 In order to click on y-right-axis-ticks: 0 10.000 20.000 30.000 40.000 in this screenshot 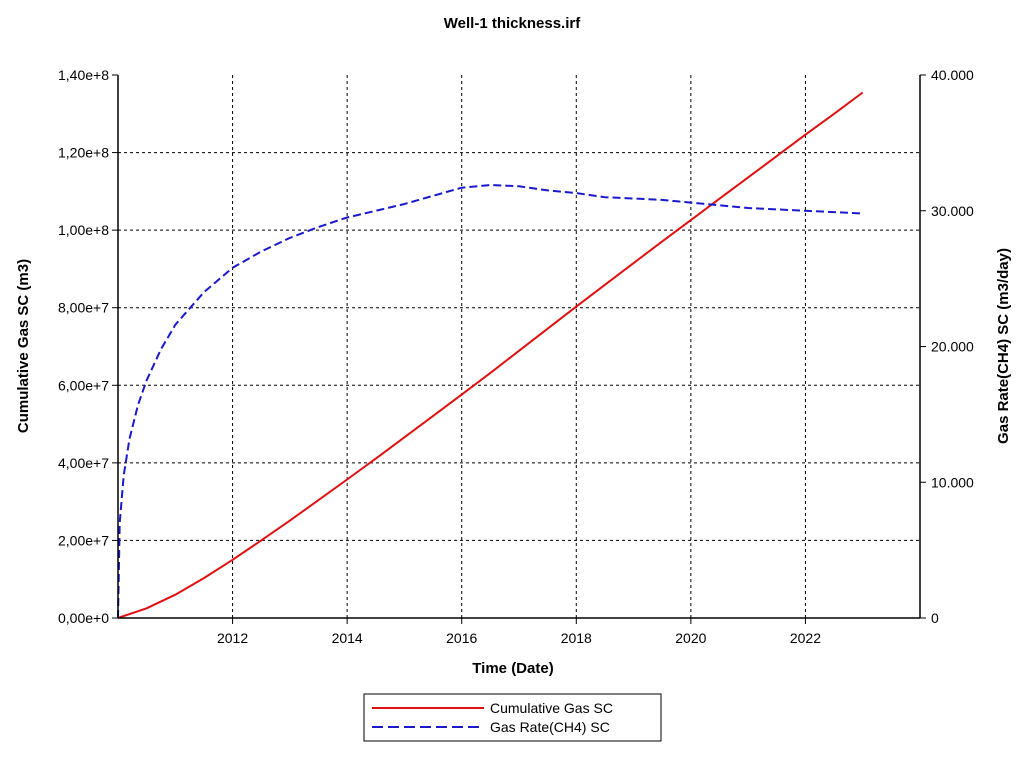, I will do `click(947, 346)`.